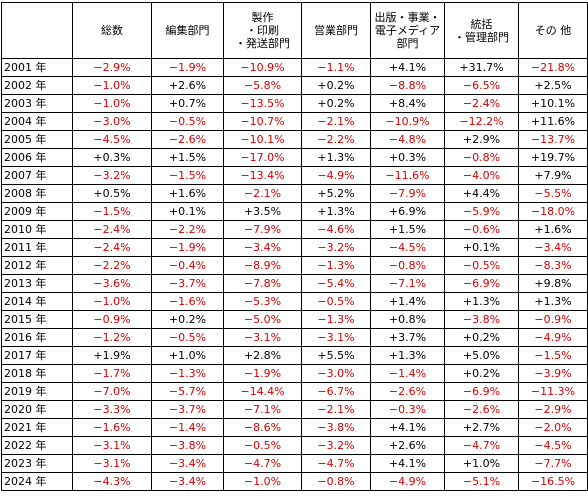  Describe the element at coordinates (262, 391) in the screenshot. I see `value-cell: −14.4%` at that location.